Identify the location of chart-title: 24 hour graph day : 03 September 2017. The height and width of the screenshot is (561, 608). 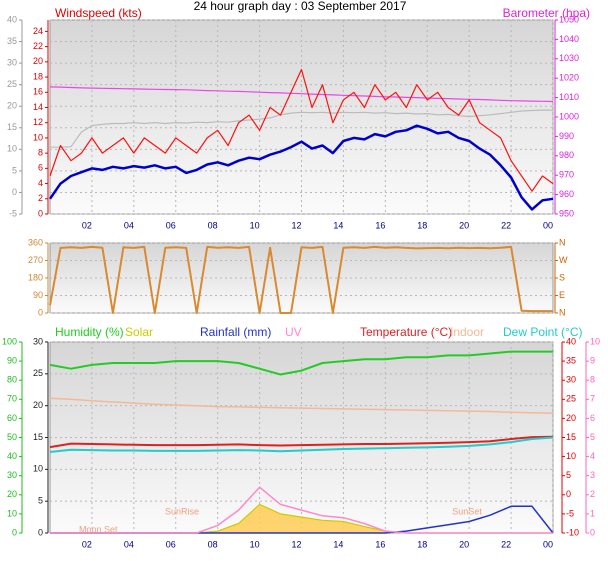
(300, 6).